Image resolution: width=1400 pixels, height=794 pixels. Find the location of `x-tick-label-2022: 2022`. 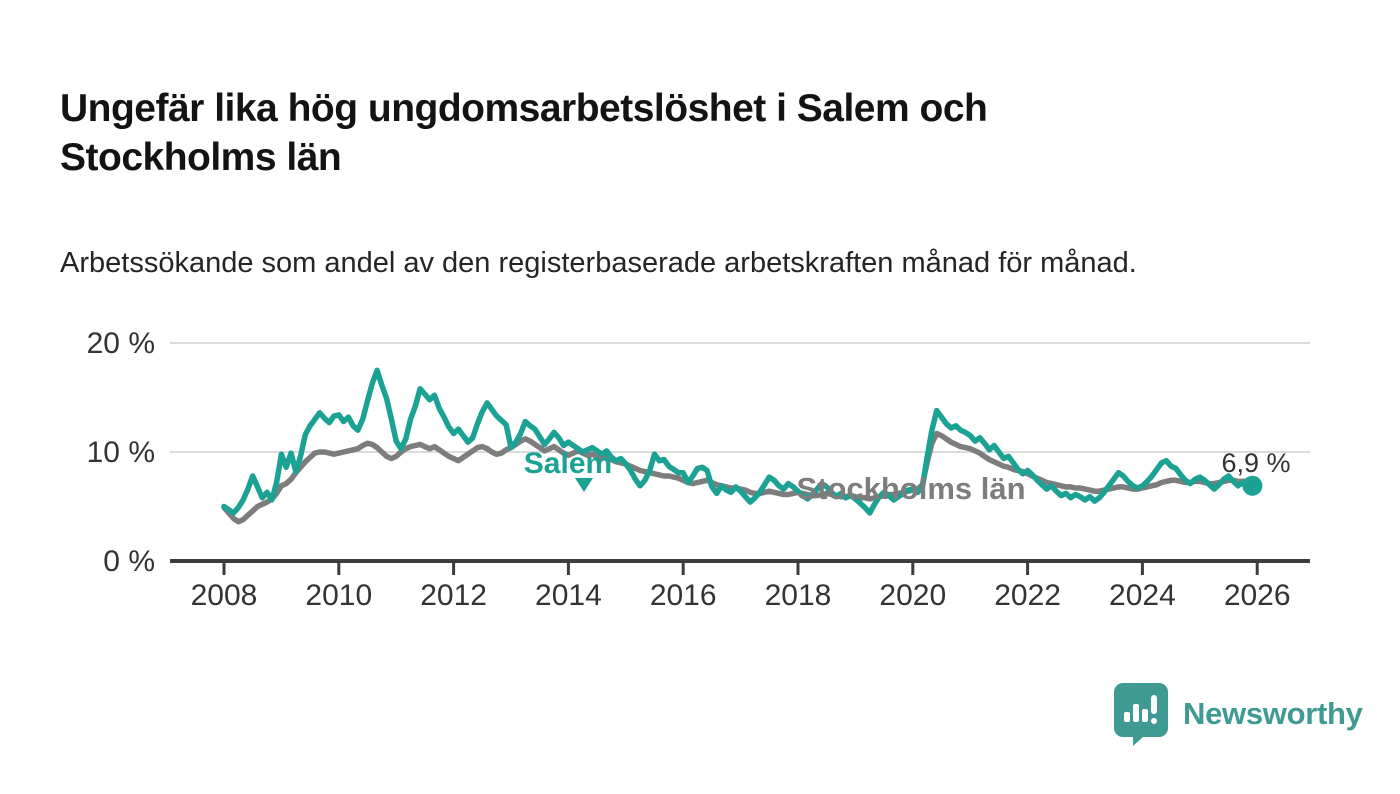

x-tick-label-2022: 2022 is located at coordinates (1027, 595).